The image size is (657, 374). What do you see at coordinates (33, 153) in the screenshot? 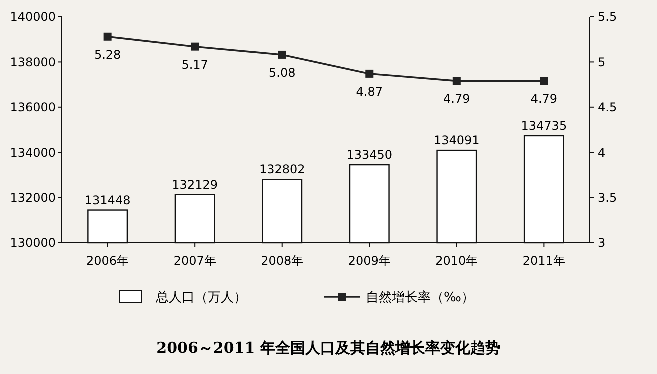
I see `y-tick-label: 134000` at bounding box center [33, 153].